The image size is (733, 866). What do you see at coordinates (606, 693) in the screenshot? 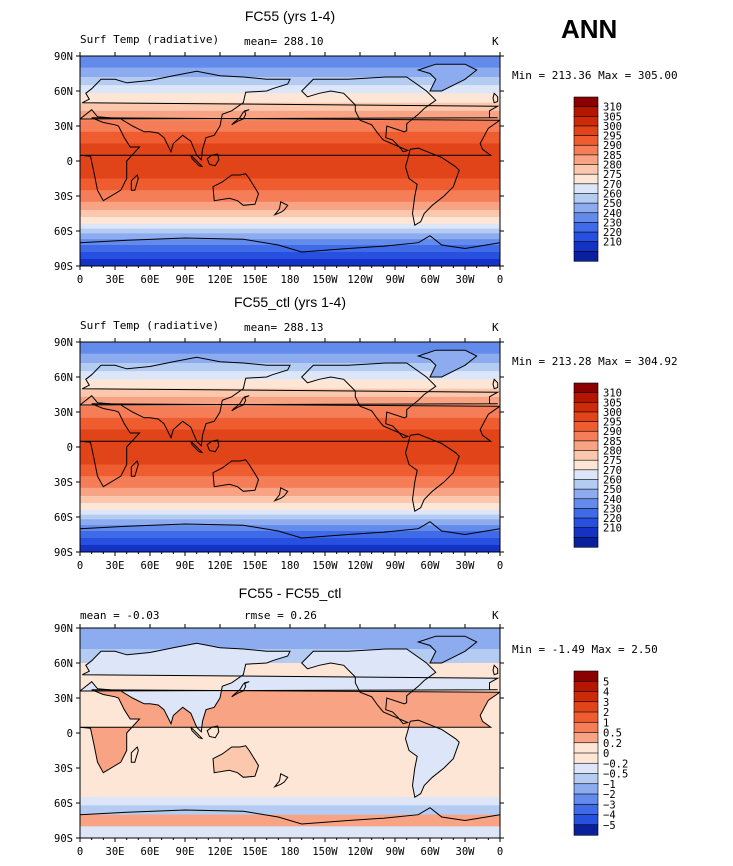
I see `panel-3-colorbar-label: 4` at bounding box center [606, 693].